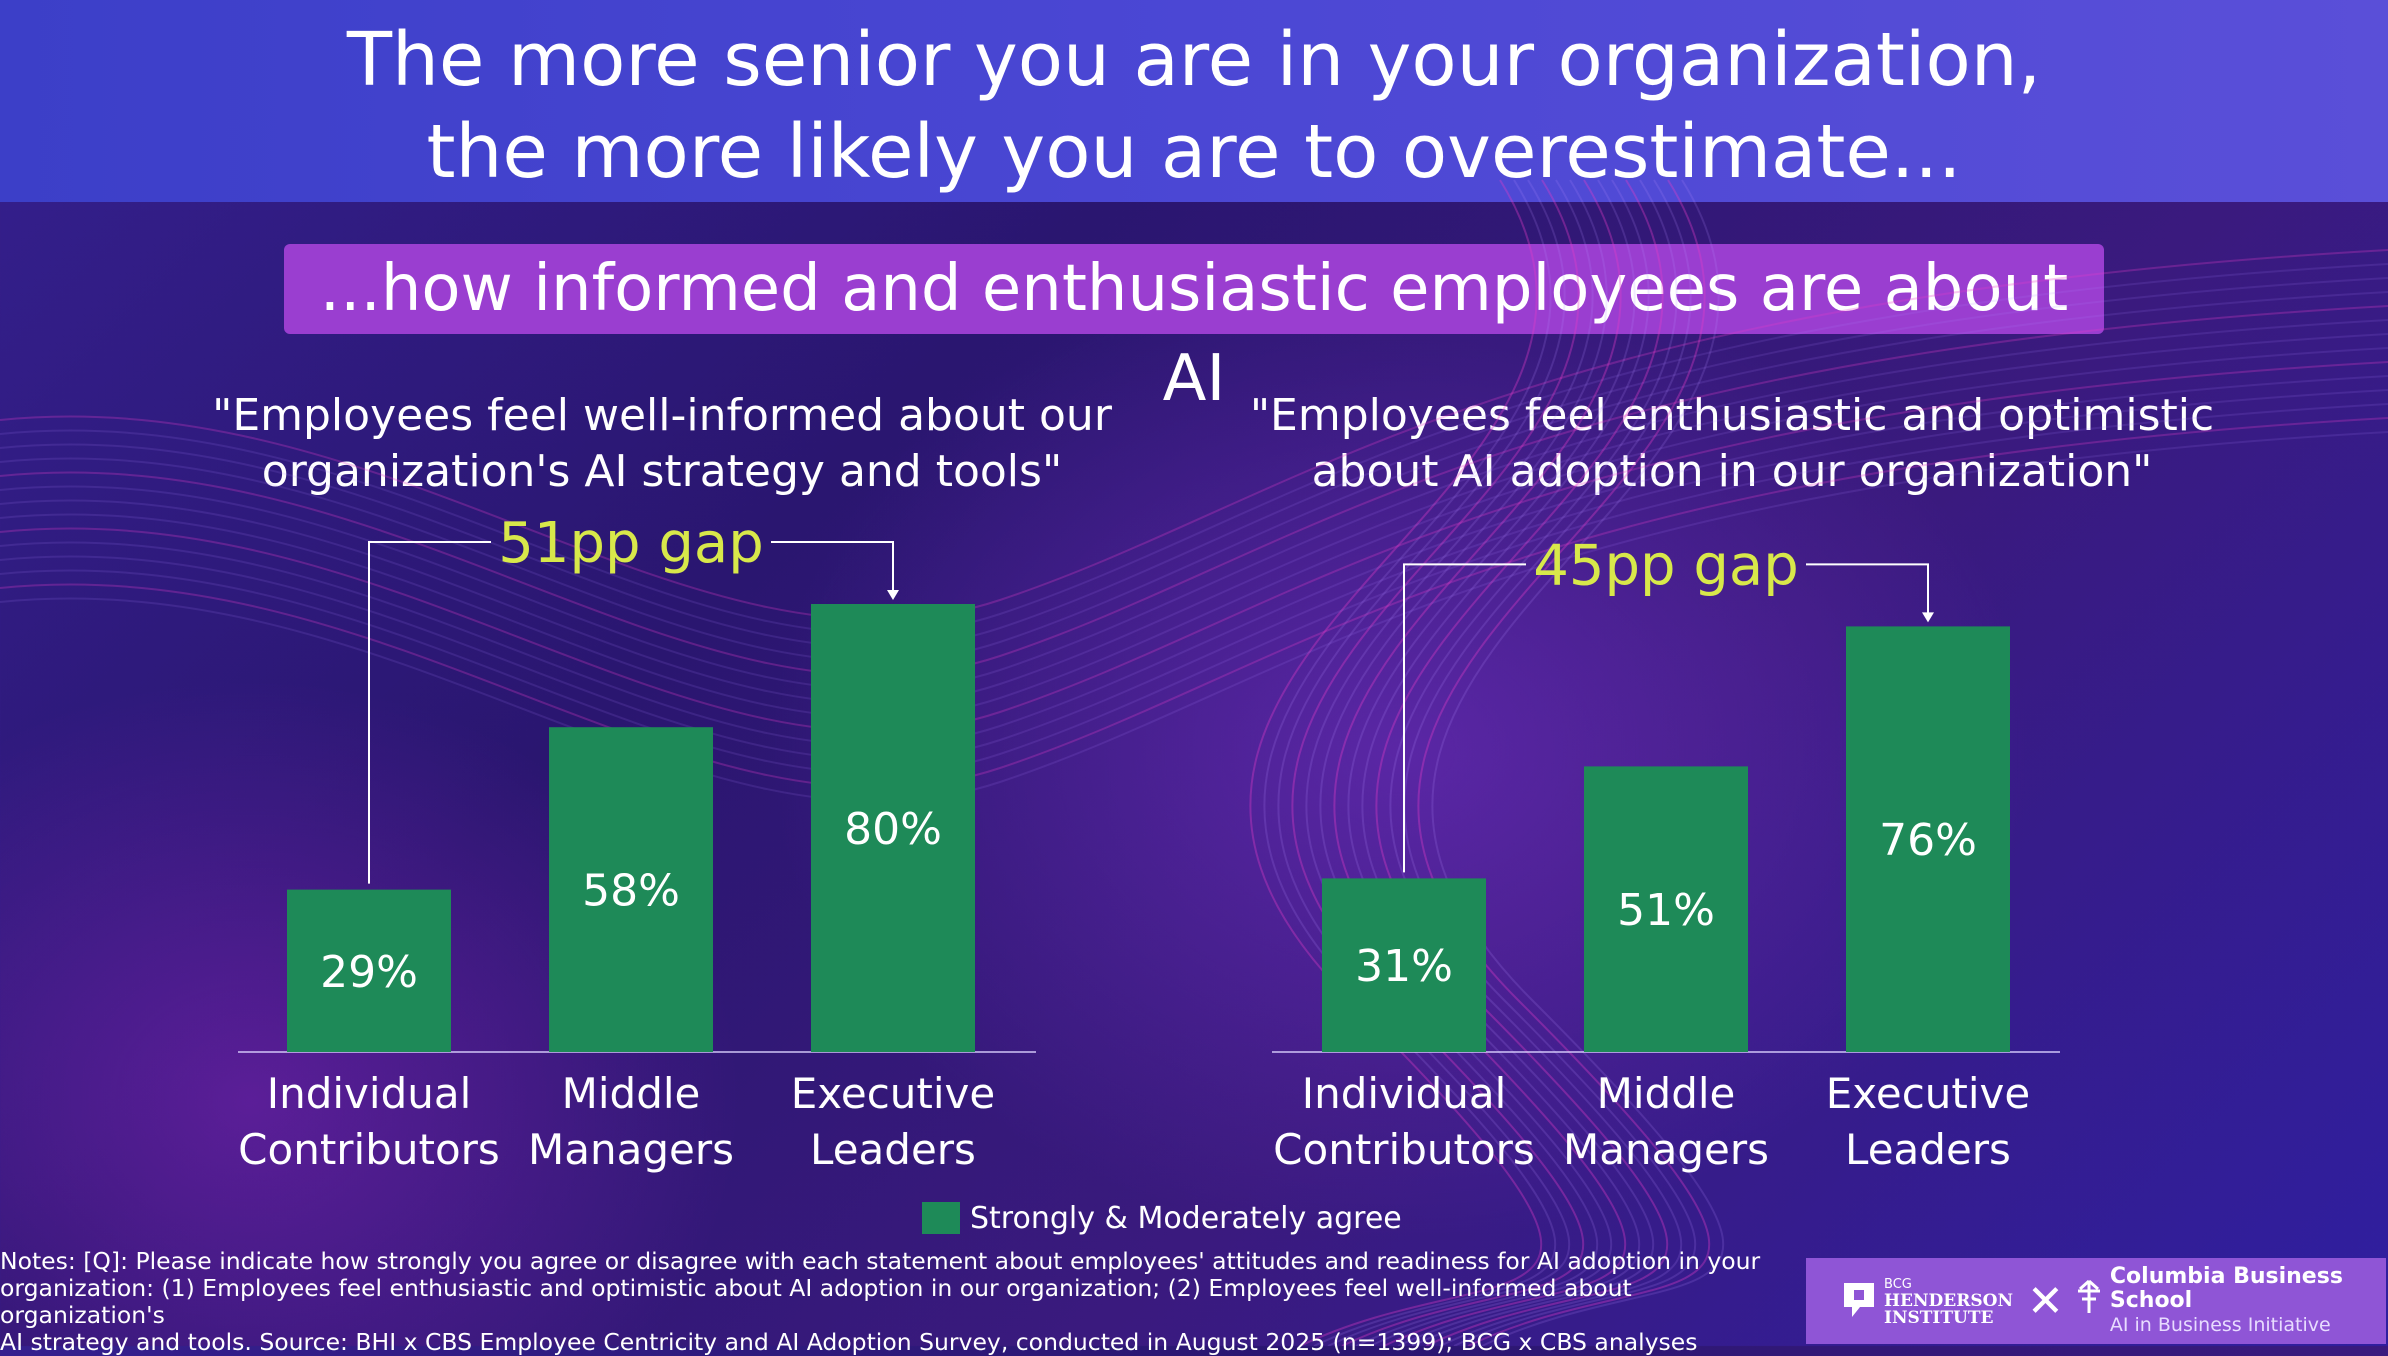 The width and height of the screenshot is (2388, 1356). Describe the element at coordinates (631, 543) in the screenshot. I see `gap-label: 51pp gap` at that location.